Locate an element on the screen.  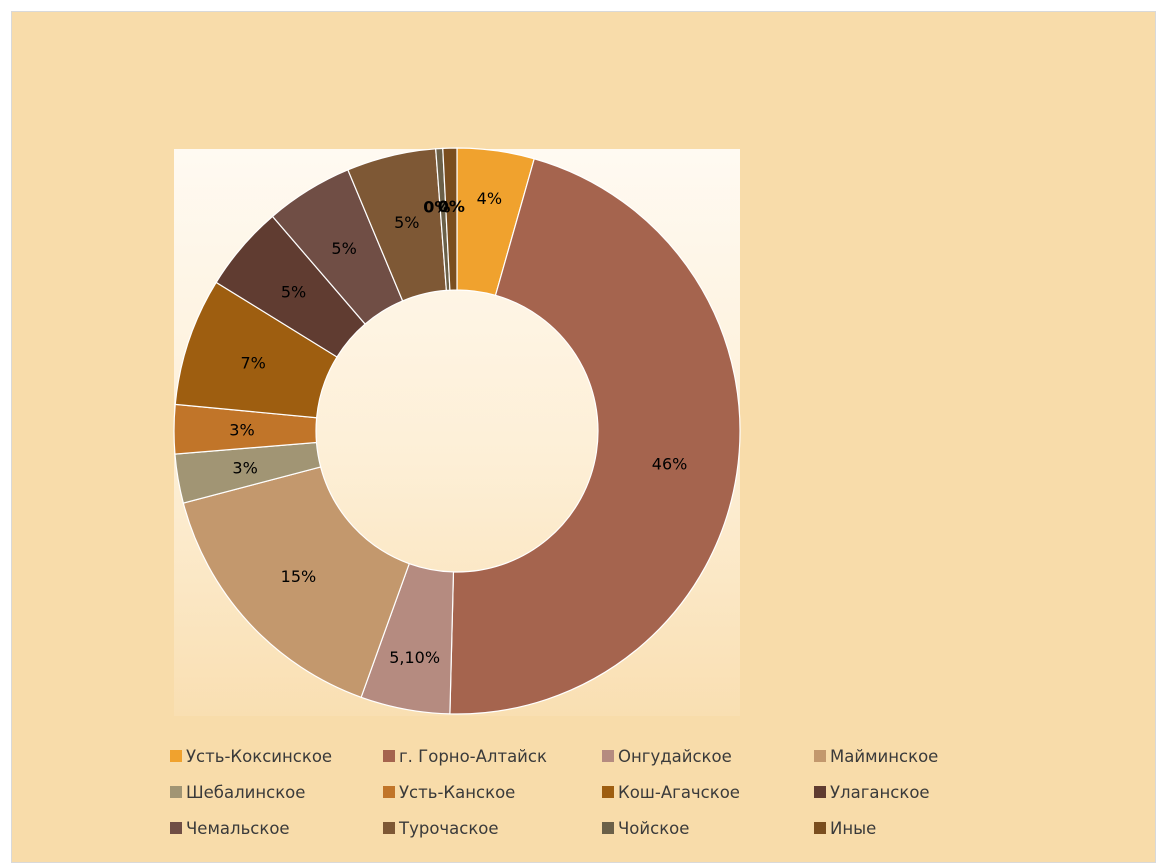
legend-label: Майминское is located at coordinates (884, 756).